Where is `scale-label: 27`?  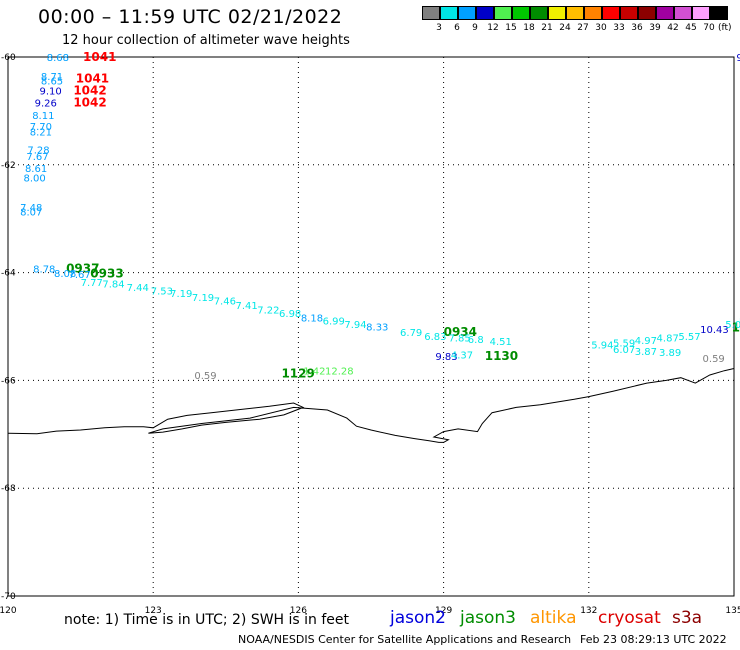
scale-label: 27 is located at coordinates (583, 28).